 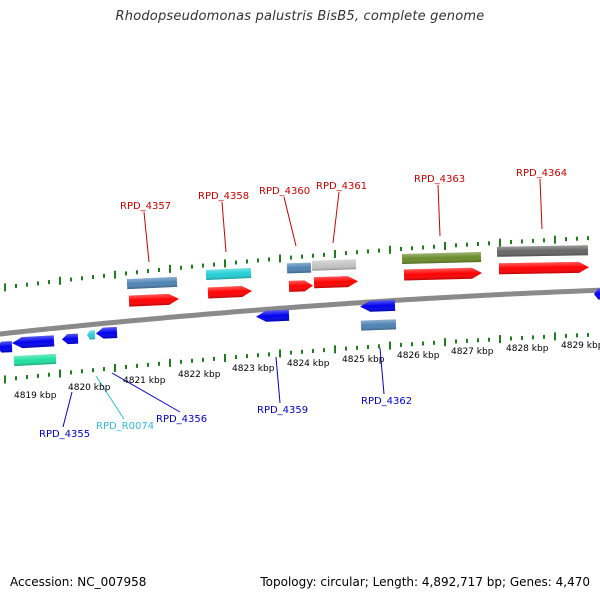 I want to click on gene-label-rpd-4357: RPD_4357, so click(x=145, y=206).